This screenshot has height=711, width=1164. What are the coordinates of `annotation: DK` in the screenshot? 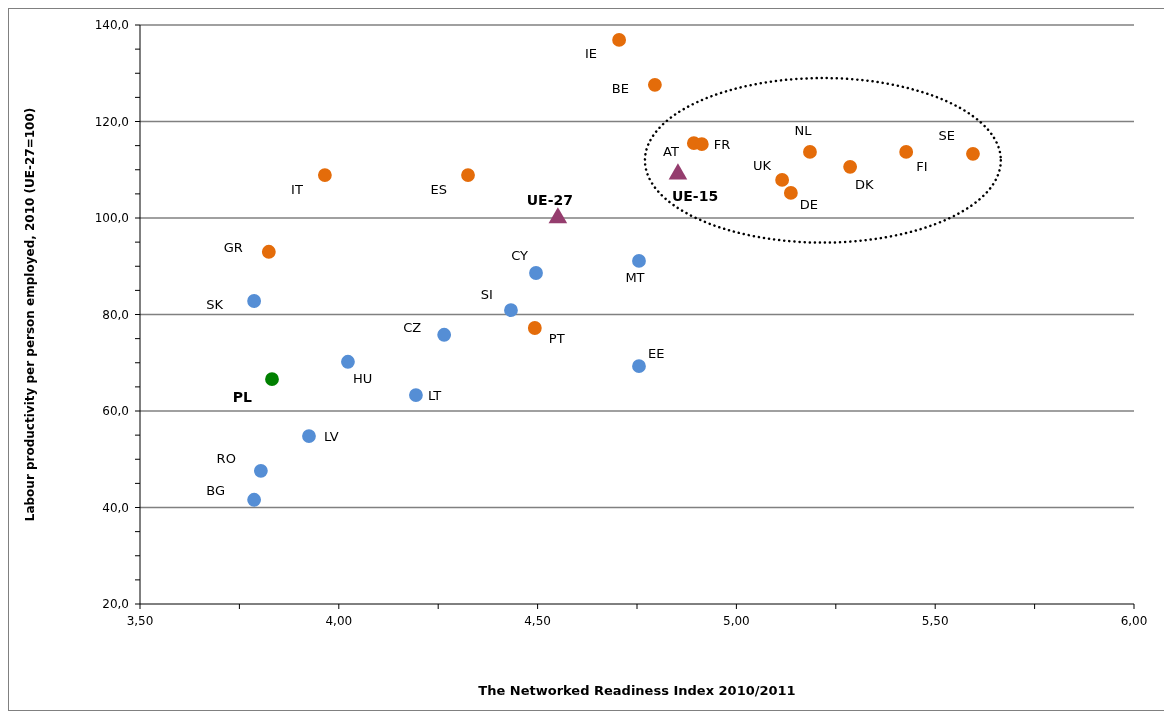 It's located at (865, 185).